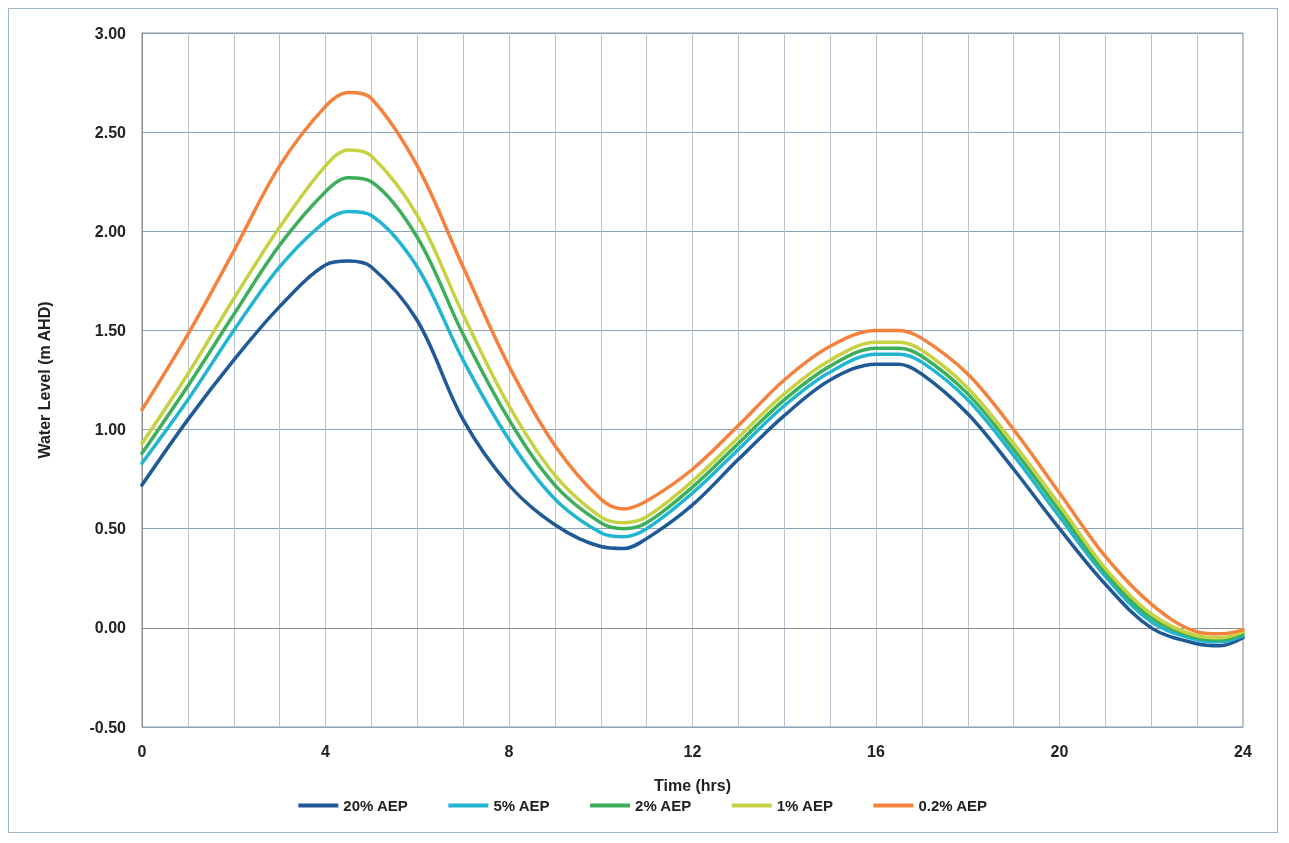 The image size is (1289, 843). I want to click on y-tick-label: 1.50, so click(110, 330).